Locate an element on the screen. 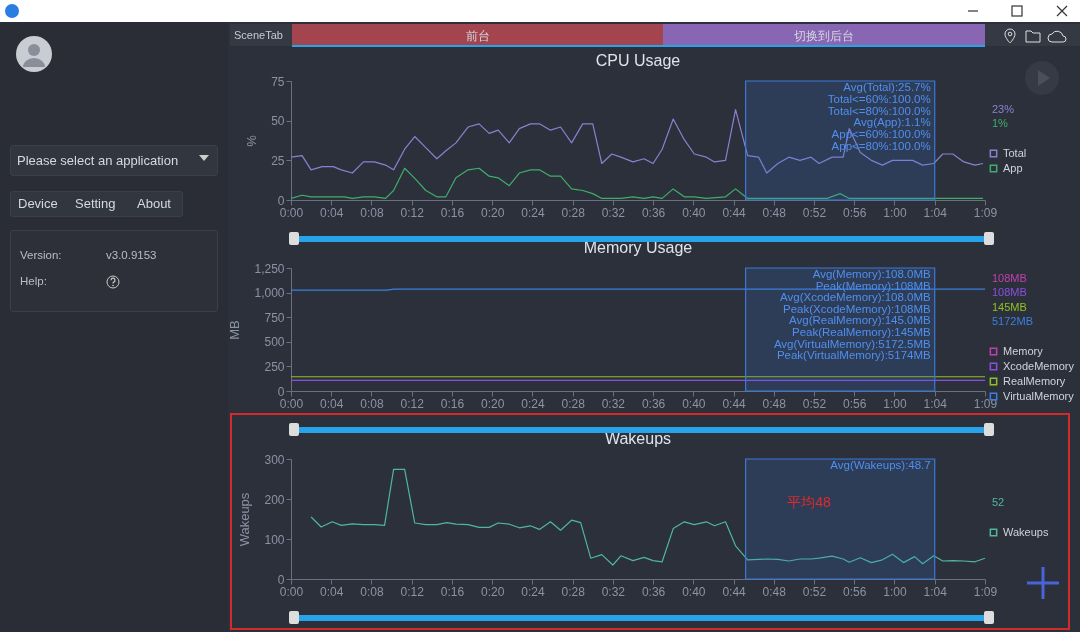  annotation: Avg(XcodeMemory):108.0MB is located at coordinates (856, 297).